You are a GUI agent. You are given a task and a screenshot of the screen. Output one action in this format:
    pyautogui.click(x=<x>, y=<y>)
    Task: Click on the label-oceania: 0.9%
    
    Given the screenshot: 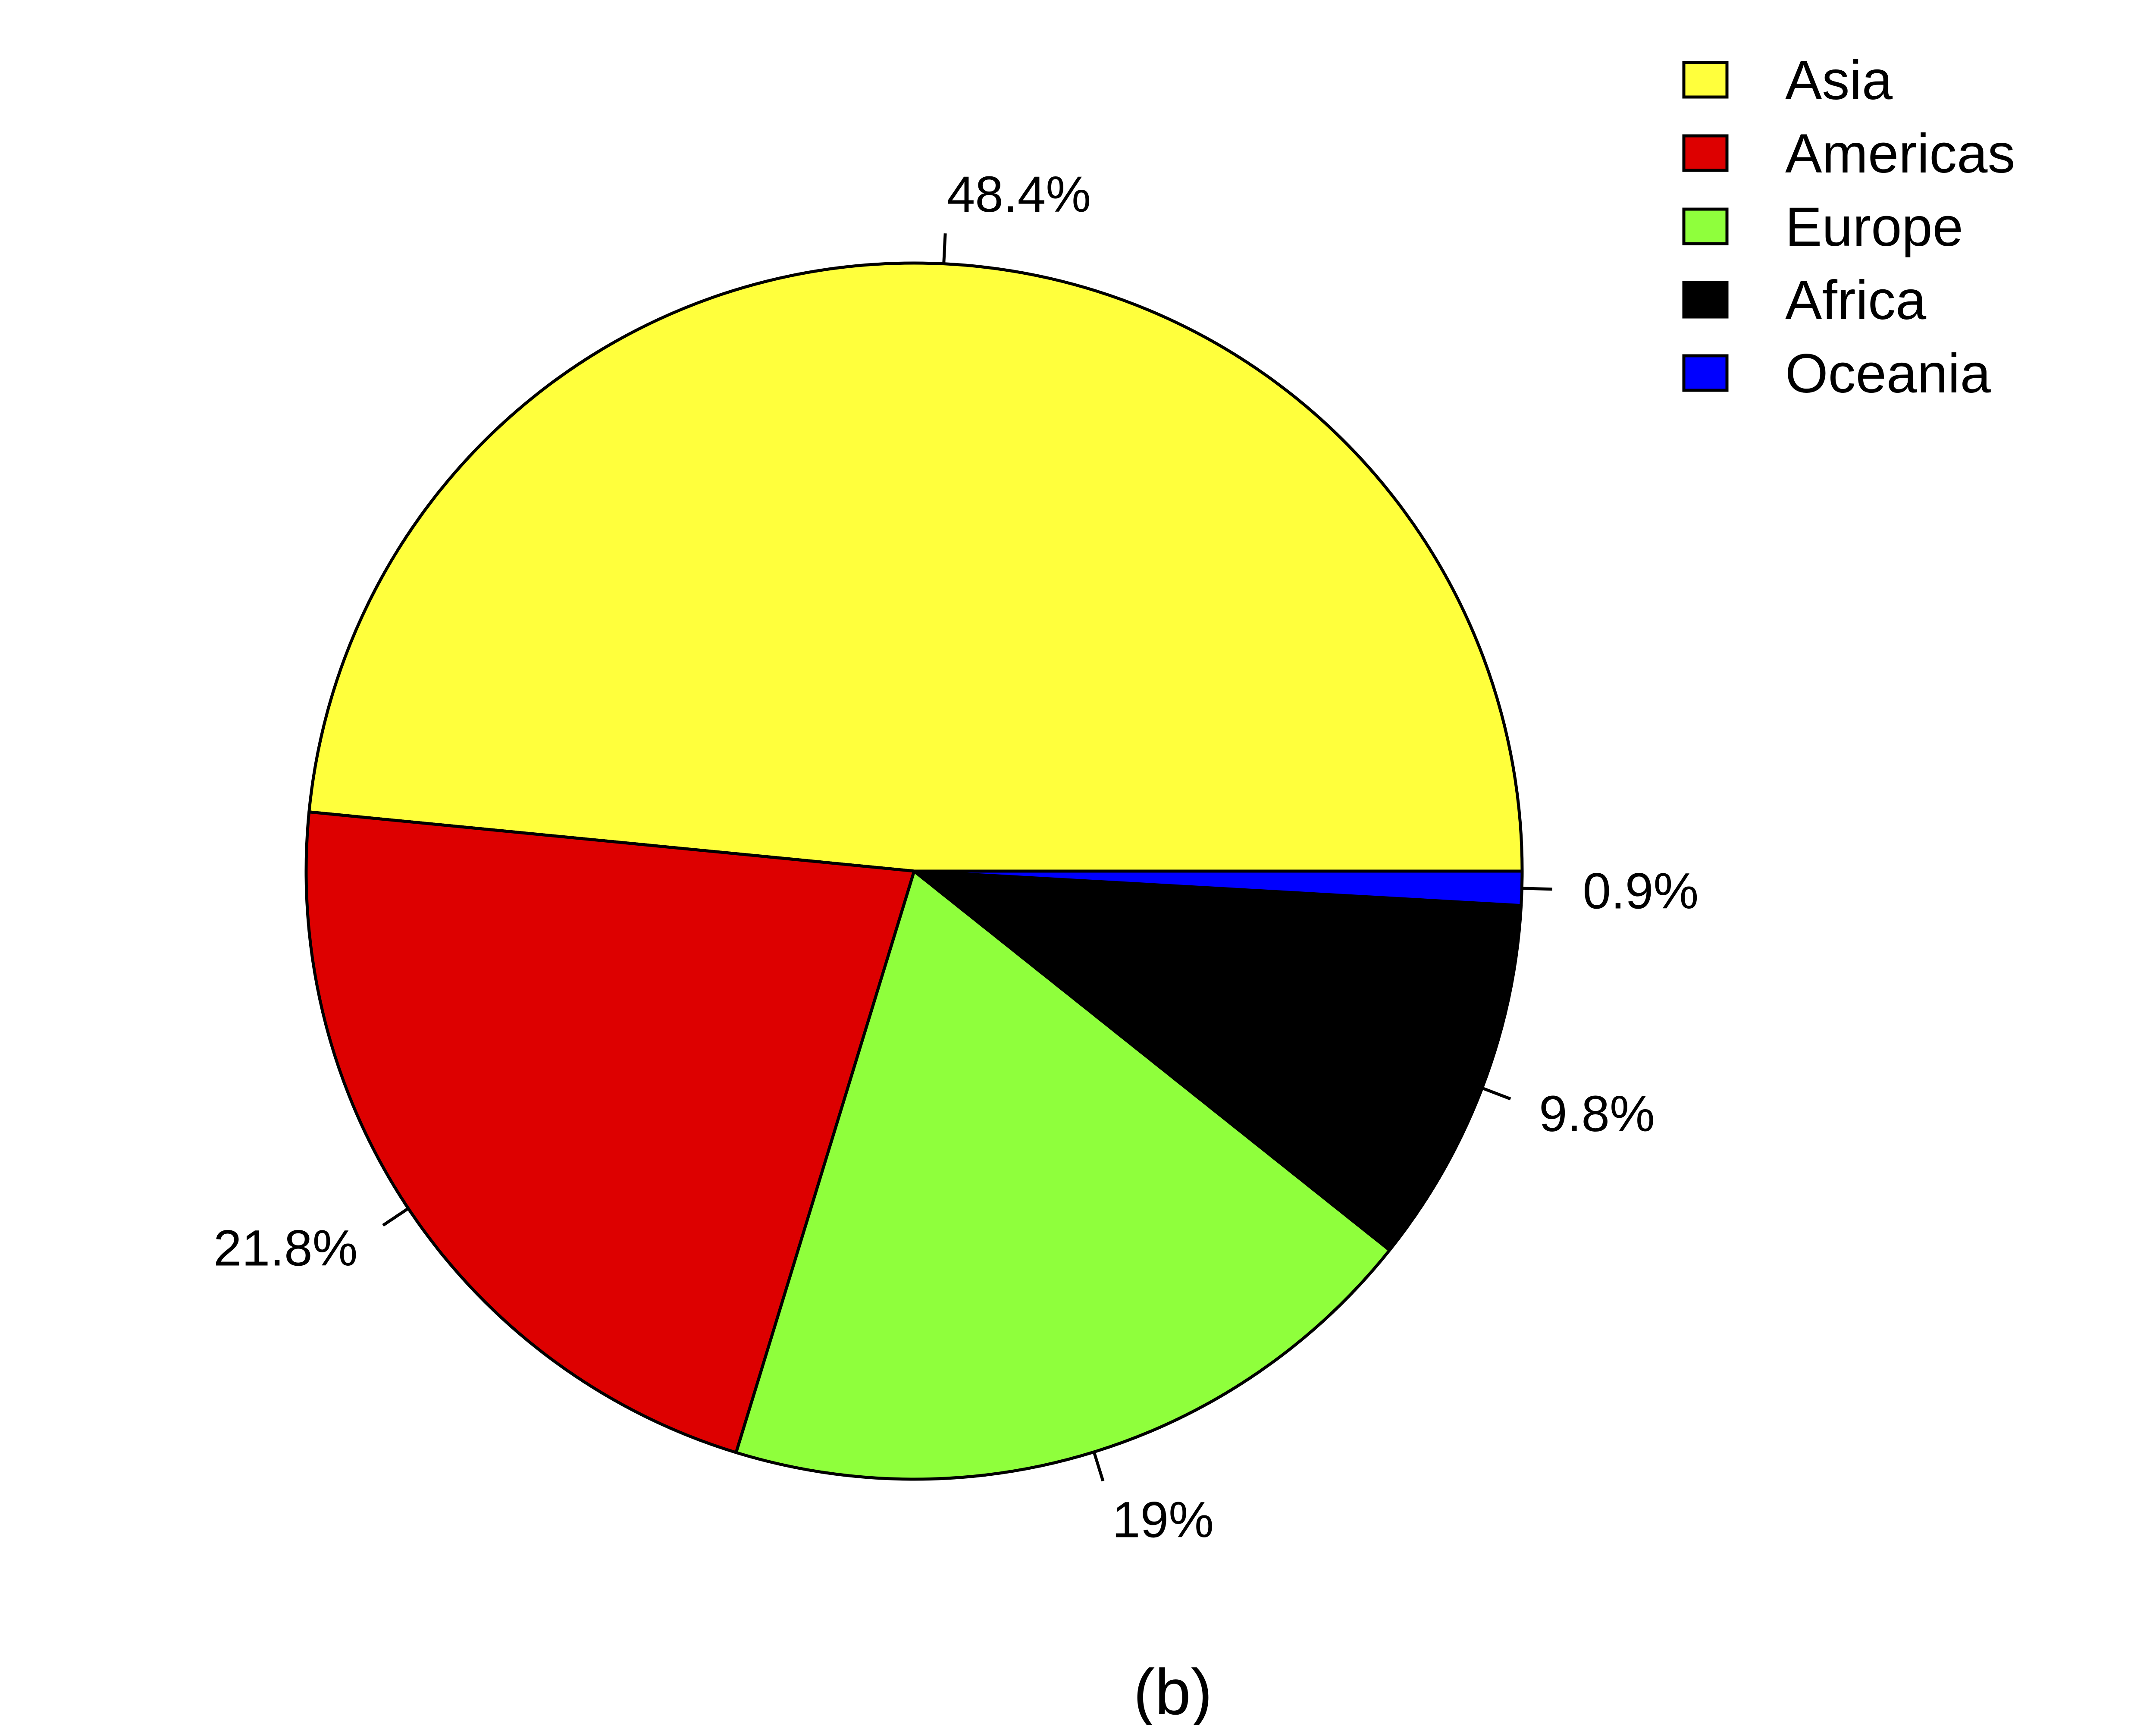 What is the action you would take?
    pyautogui.click(x=1640, y=892)
    